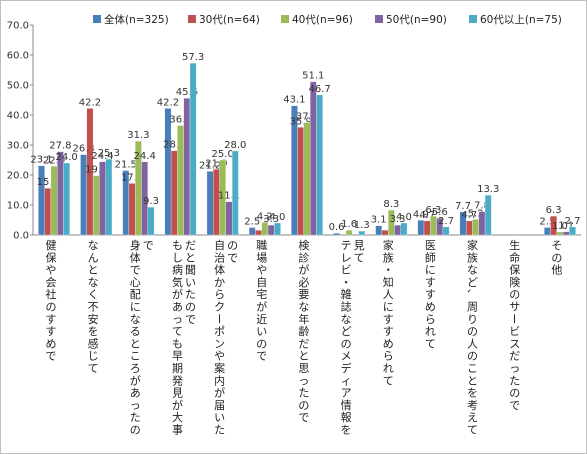 This screenshot has height=454, width=587. I want to click on svg-text: こ, so click(135, 356).